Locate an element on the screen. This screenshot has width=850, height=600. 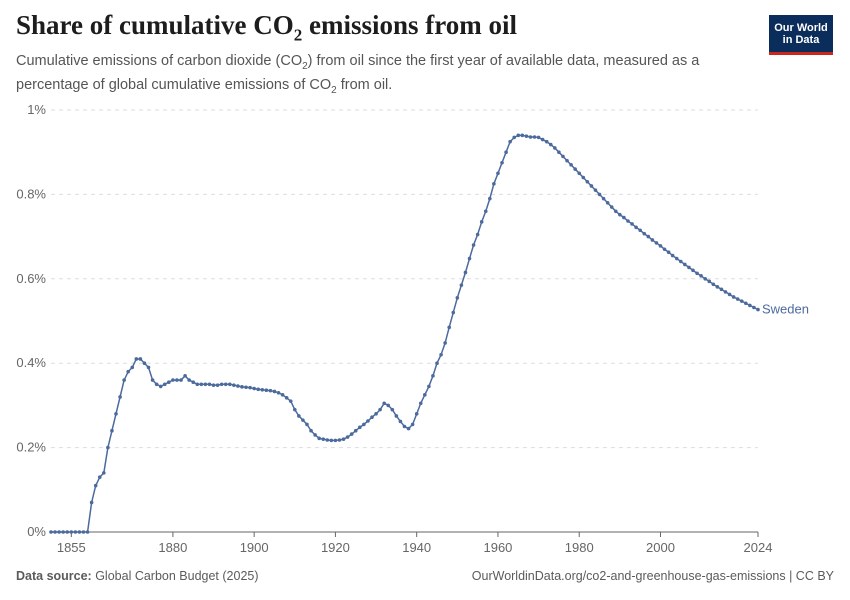
x-axis: 1855 1880 1900 1920 1940 1960 1980 2000 2024 is located at coordinates (411, 543).